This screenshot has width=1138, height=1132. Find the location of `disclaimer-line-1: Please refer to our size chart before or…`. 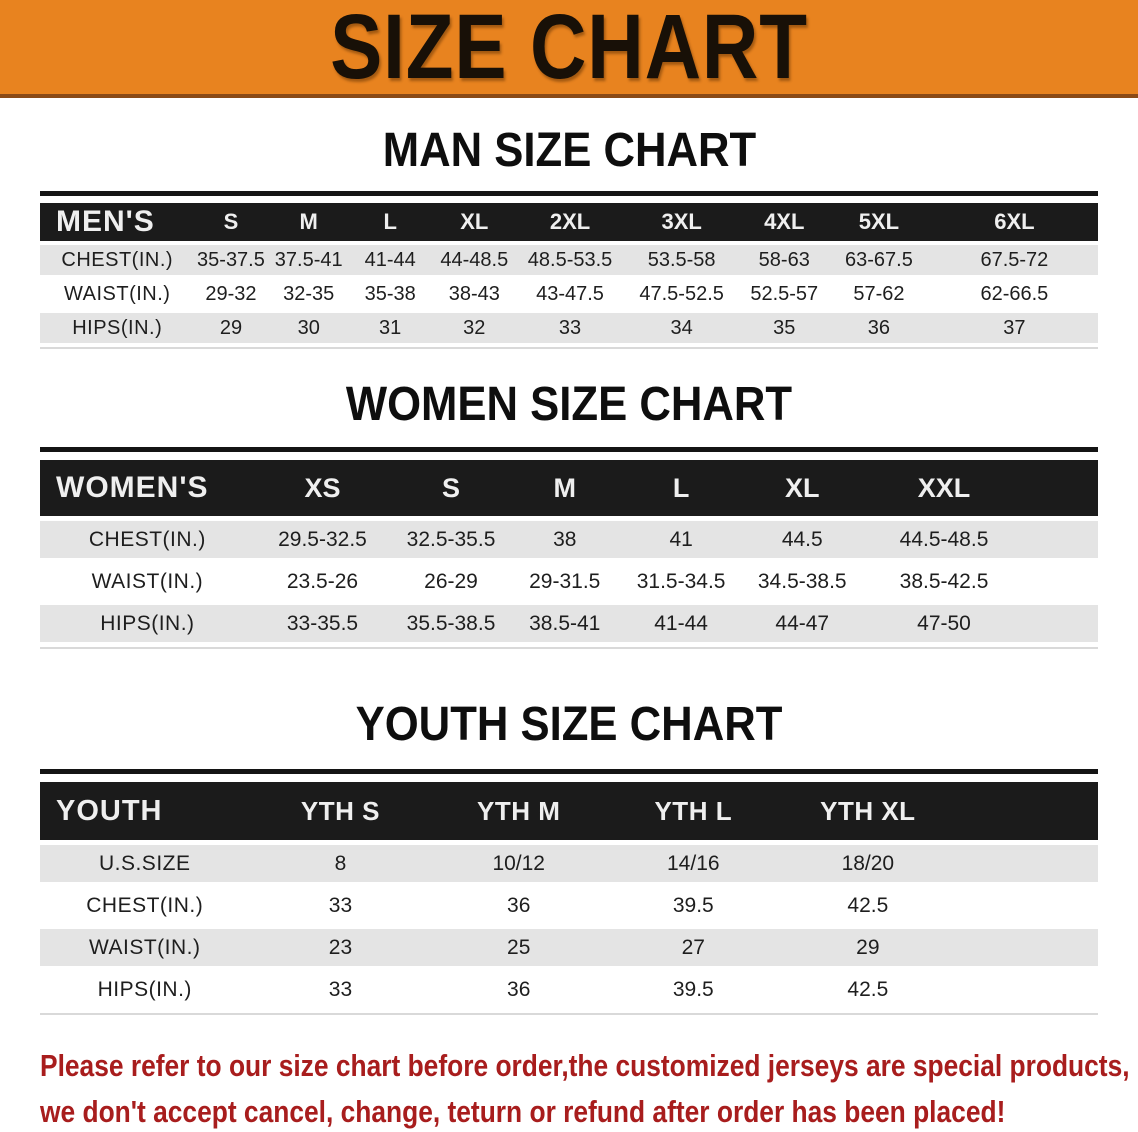

disclaimer-line-1: Please refer to our size chart before or… is located at coordinates (585, 1065).